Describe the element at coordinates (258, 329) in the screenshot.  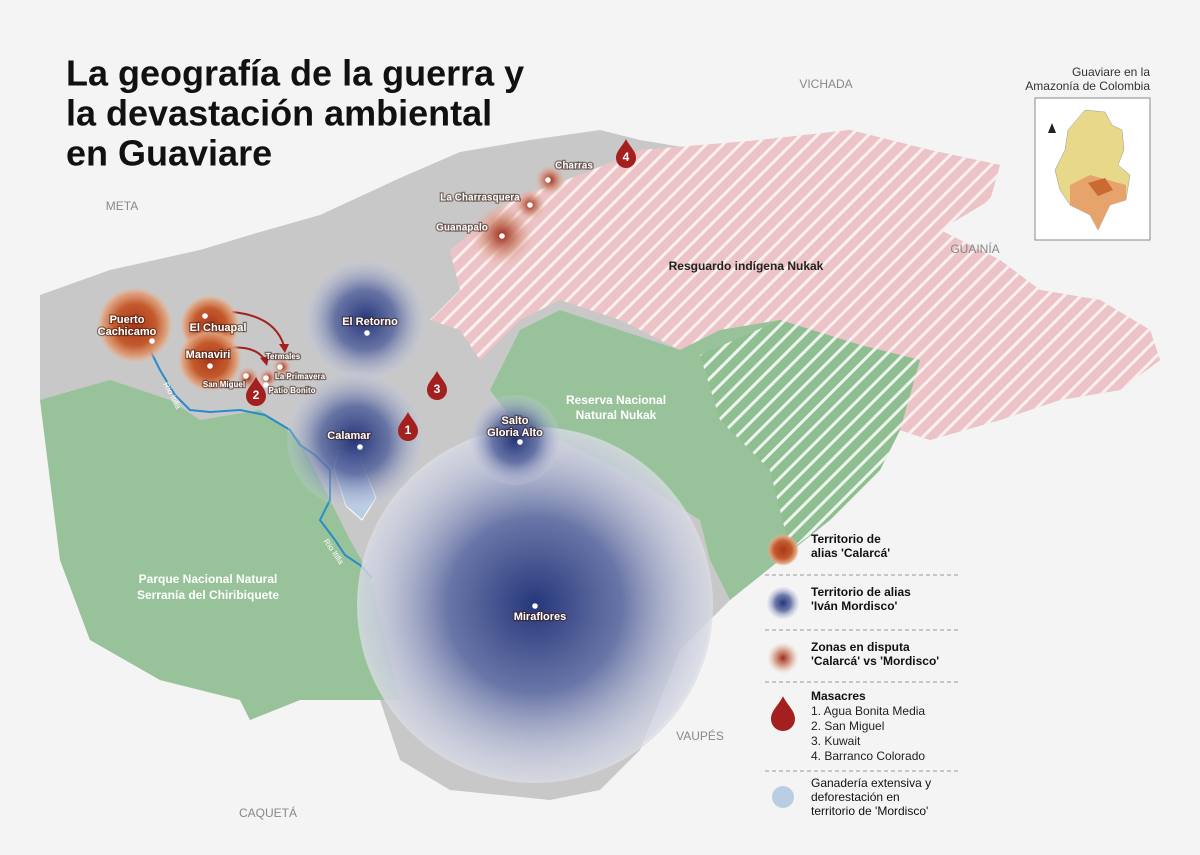
I see `arrow` at that location.